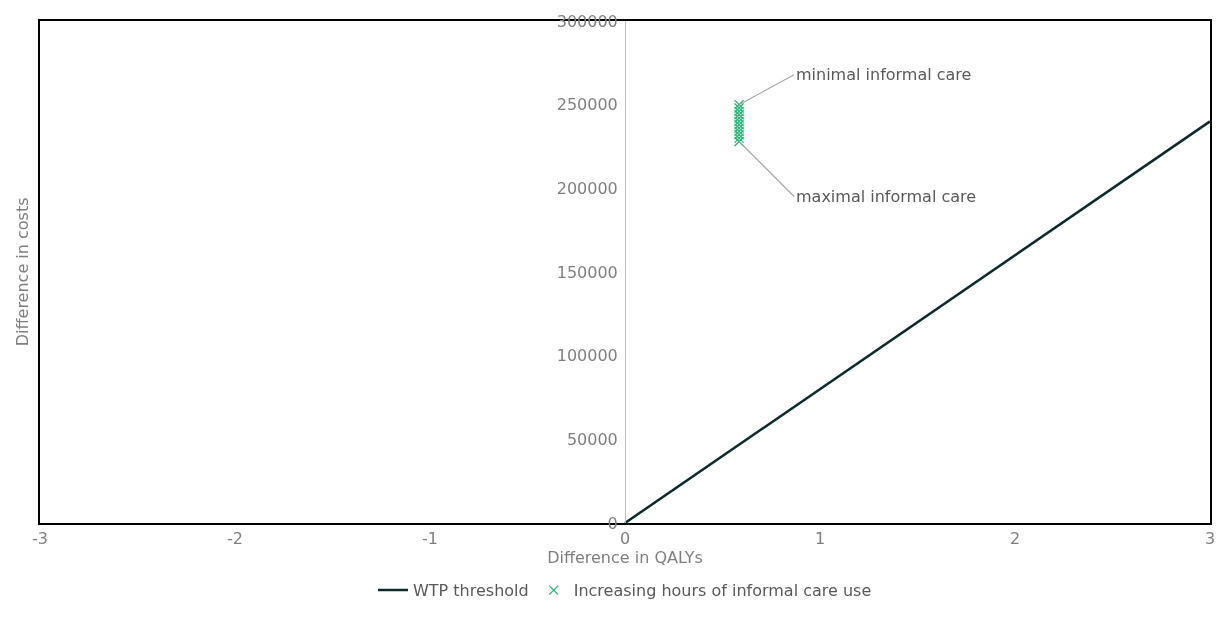 This screenshot has height=619, width=1227. Describe the element at coordinates (820, 538) in the screenshot. I see `x-tick-label: 1` at that location.